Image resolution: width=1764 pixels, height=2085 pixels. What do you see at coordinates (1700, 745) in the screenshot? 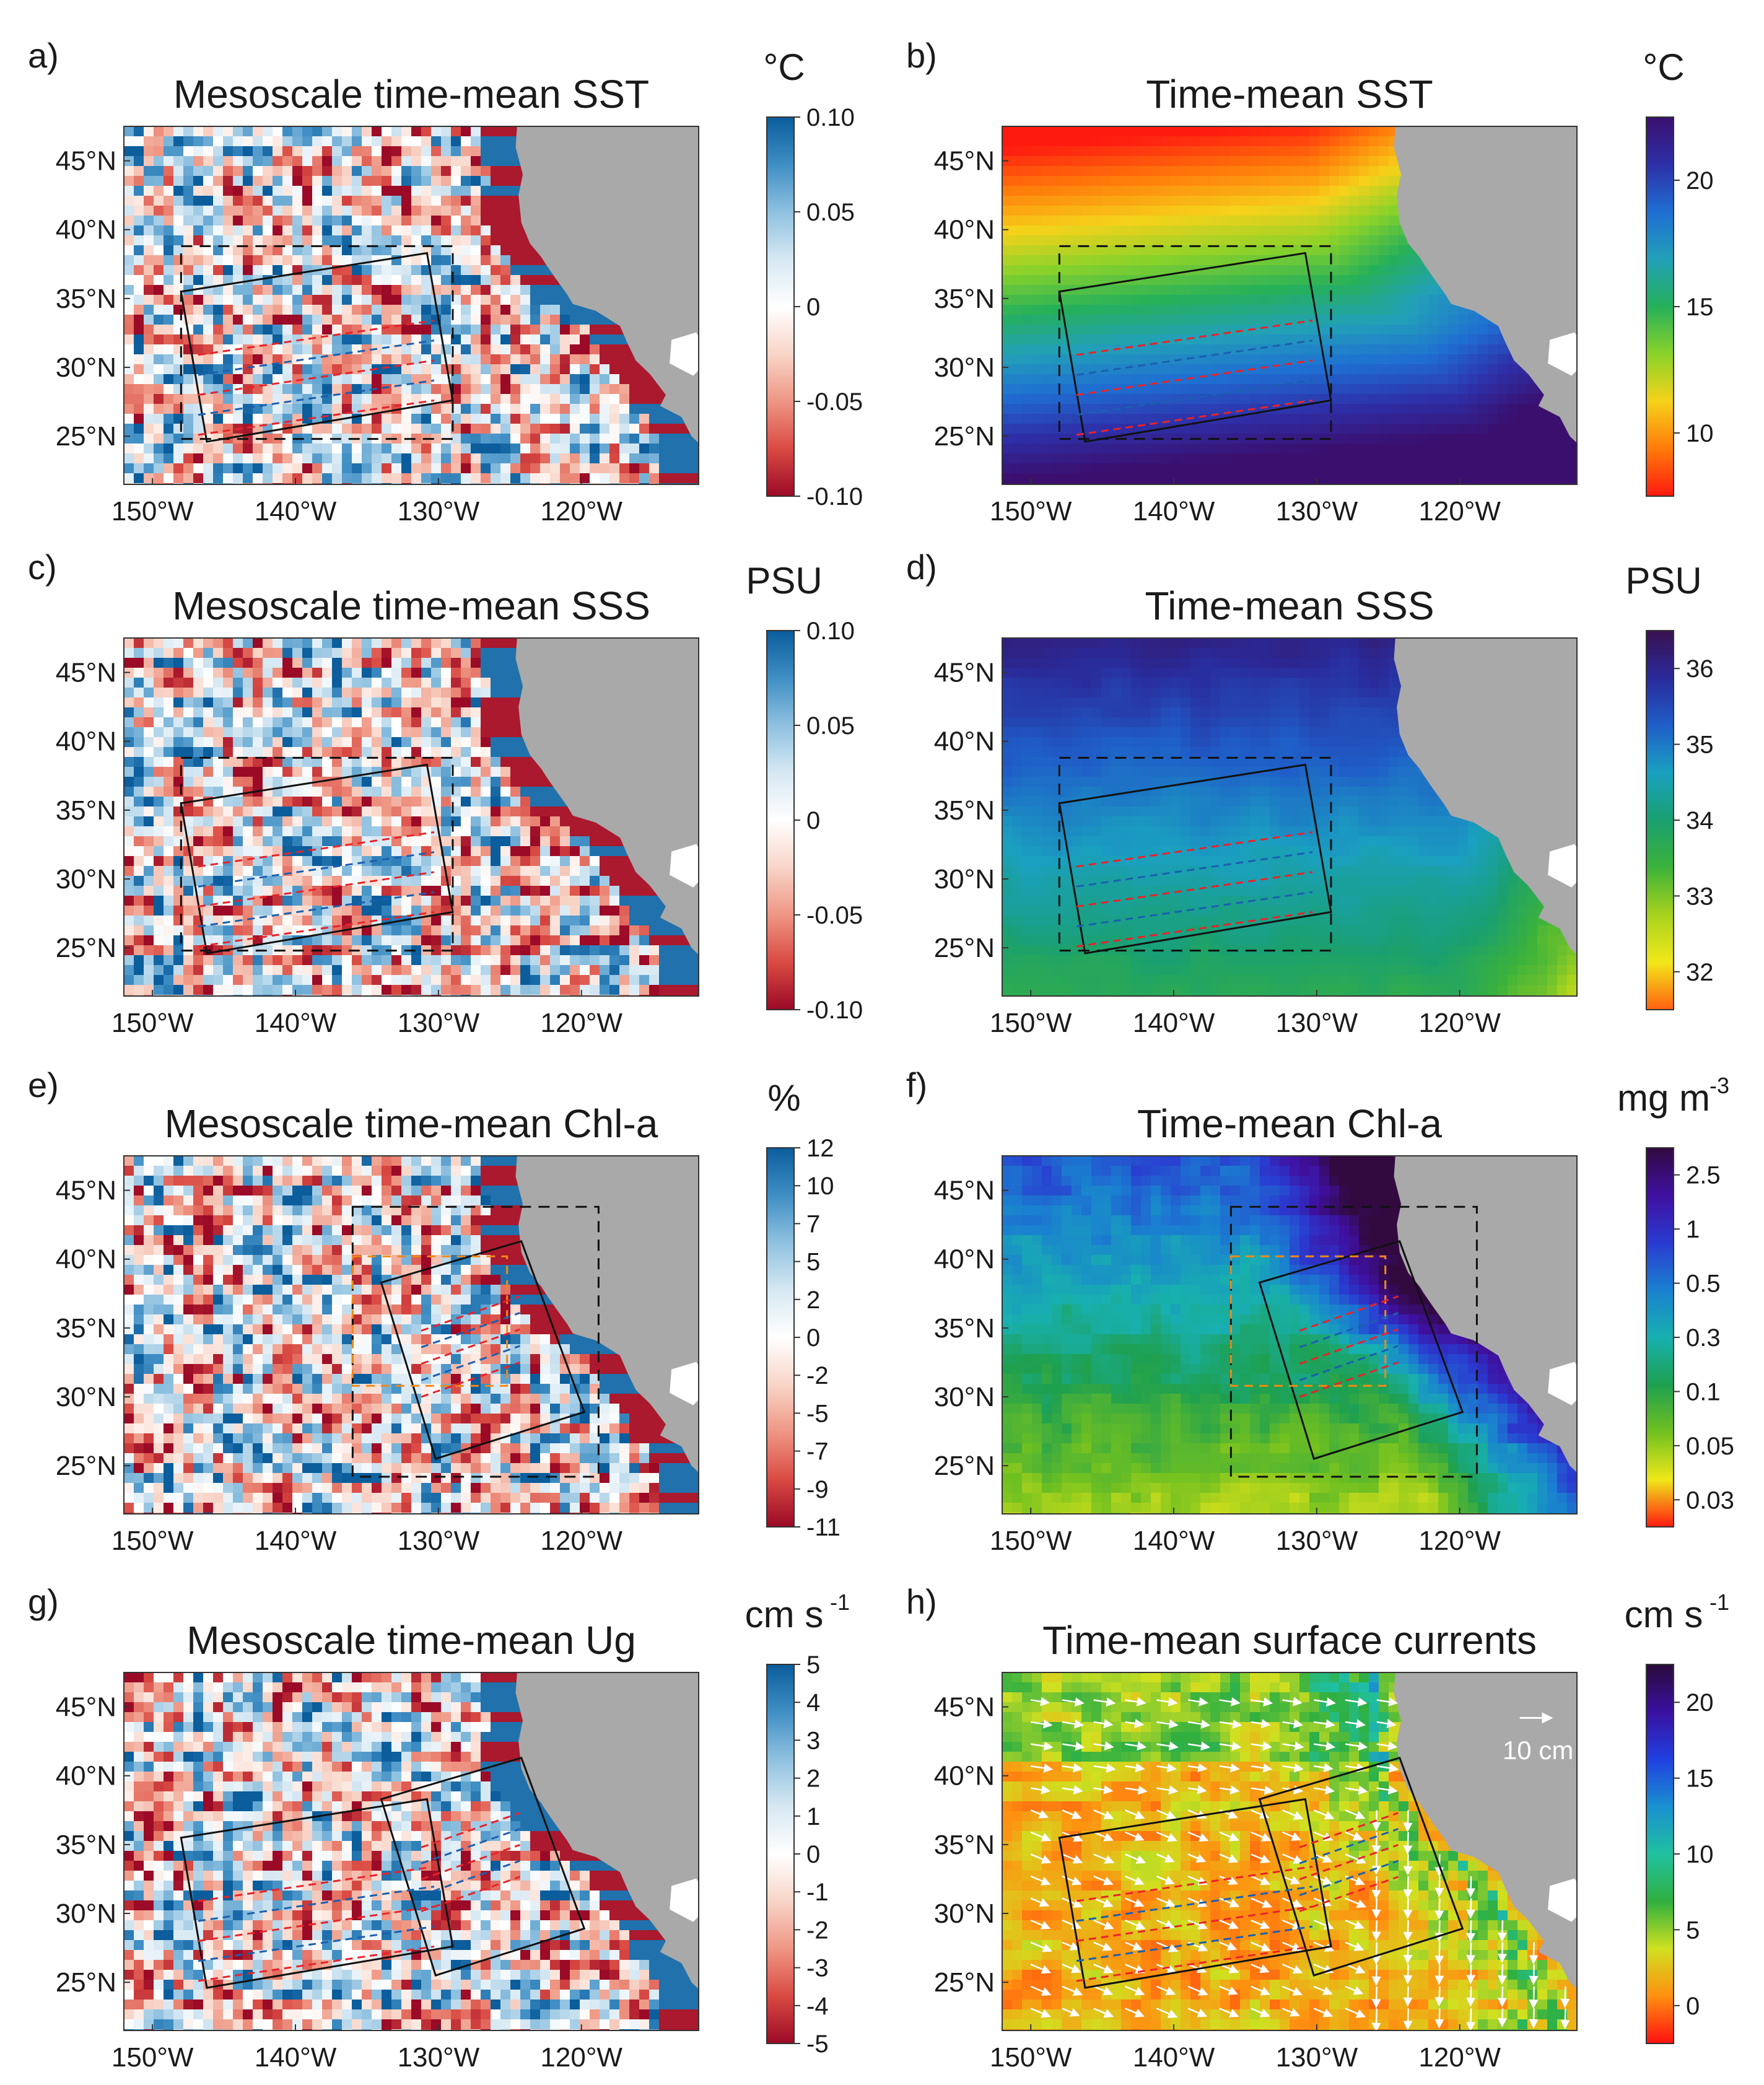
I see `colorbar-tick-label: 35` at bounding box center [1700, 745].